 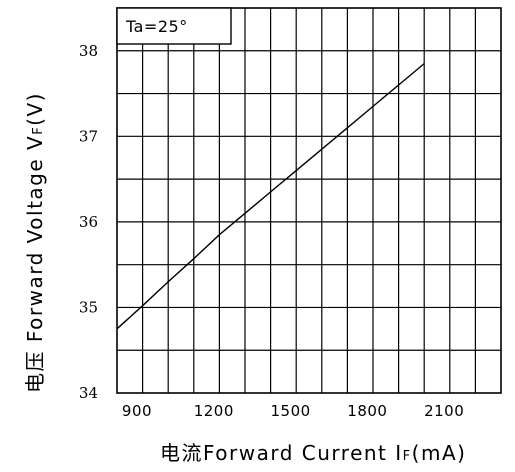 What do you see at coordinates (88, 51) in the screenshot?
I see `y-tick-label: 38` at bounding box center [88, 51].